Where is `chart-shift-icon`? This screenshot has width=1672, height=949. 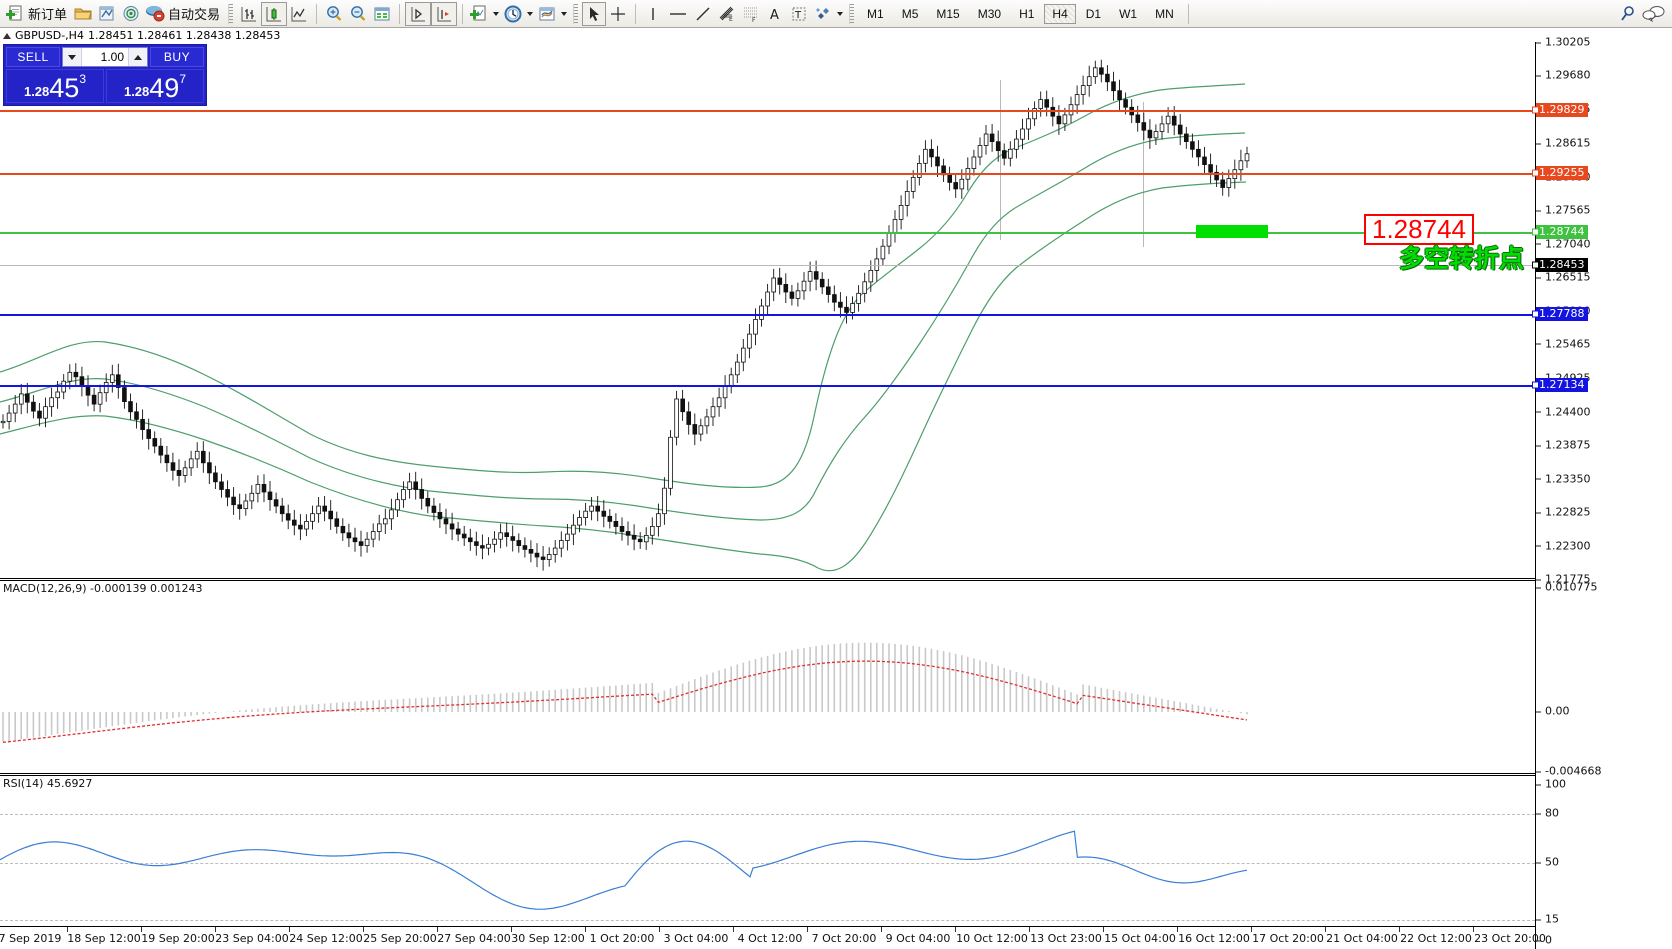
chart-shift-icon is located at coordinates (444, 13).